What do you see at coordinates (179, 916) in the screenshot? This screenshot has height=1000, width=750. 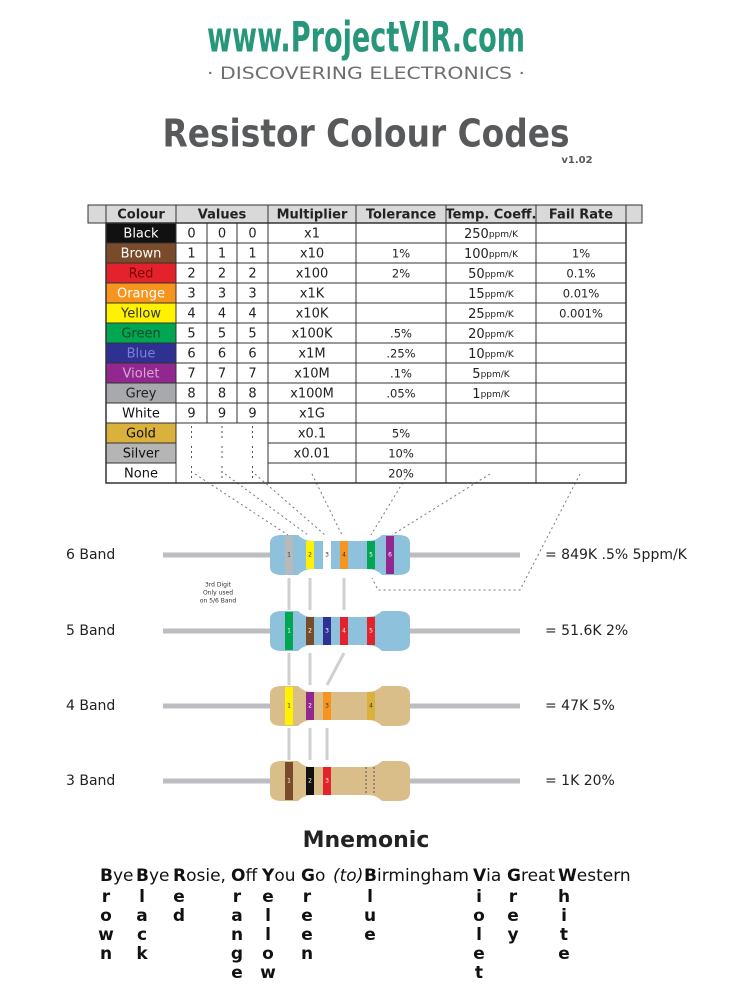 I see `down-letter: d` at bounding box center [179, 916].